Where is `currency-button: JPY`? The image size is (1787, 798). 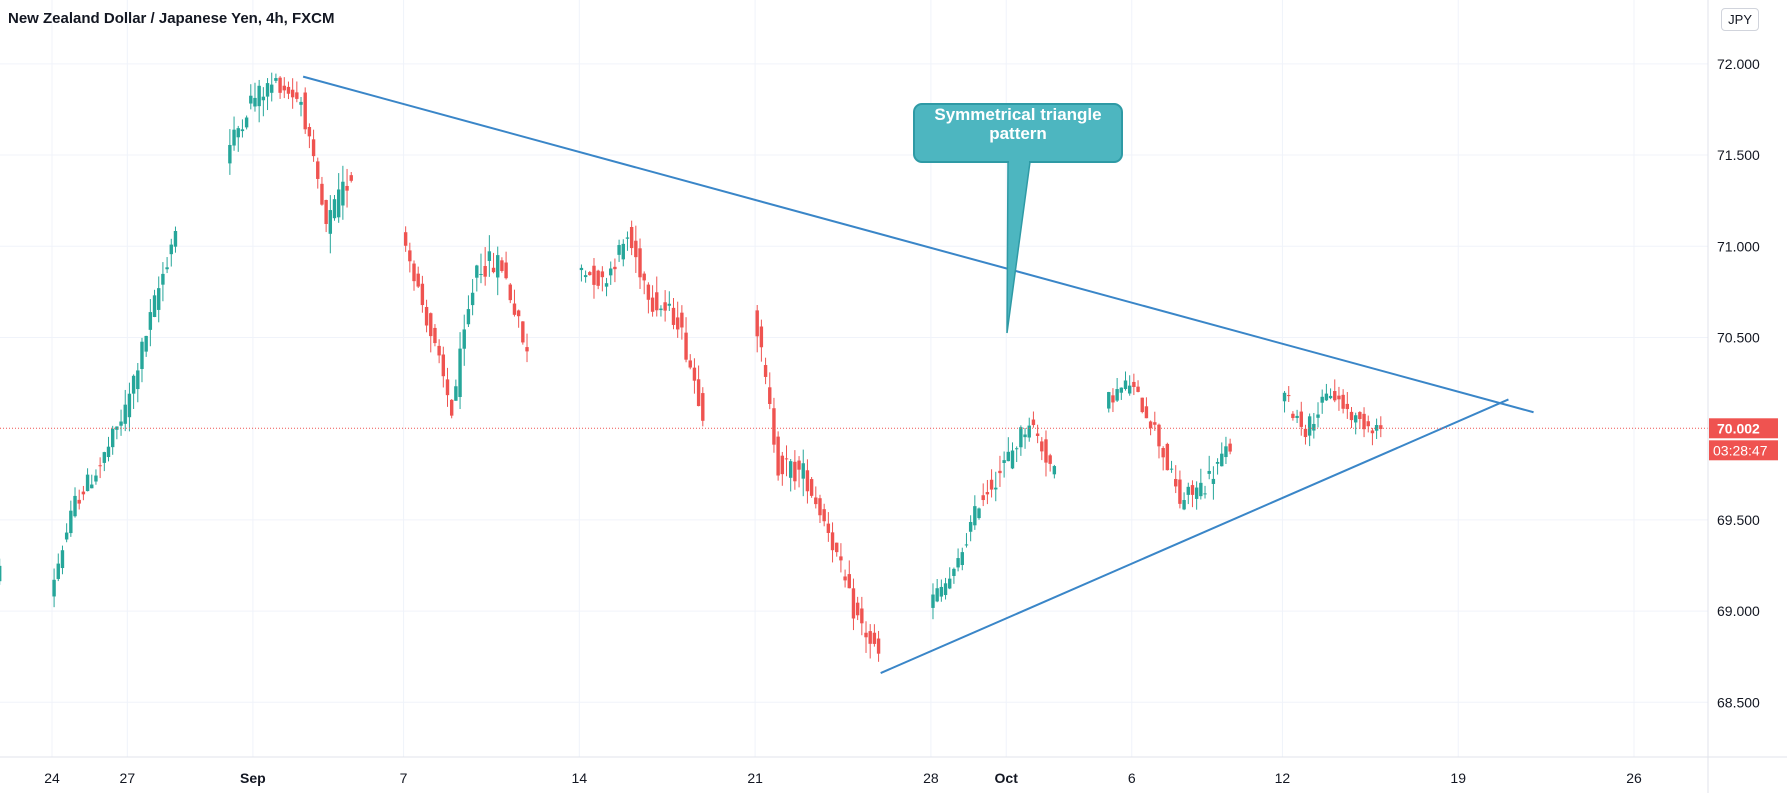
currency-button: JPY is located at coordinates (1740, 19).